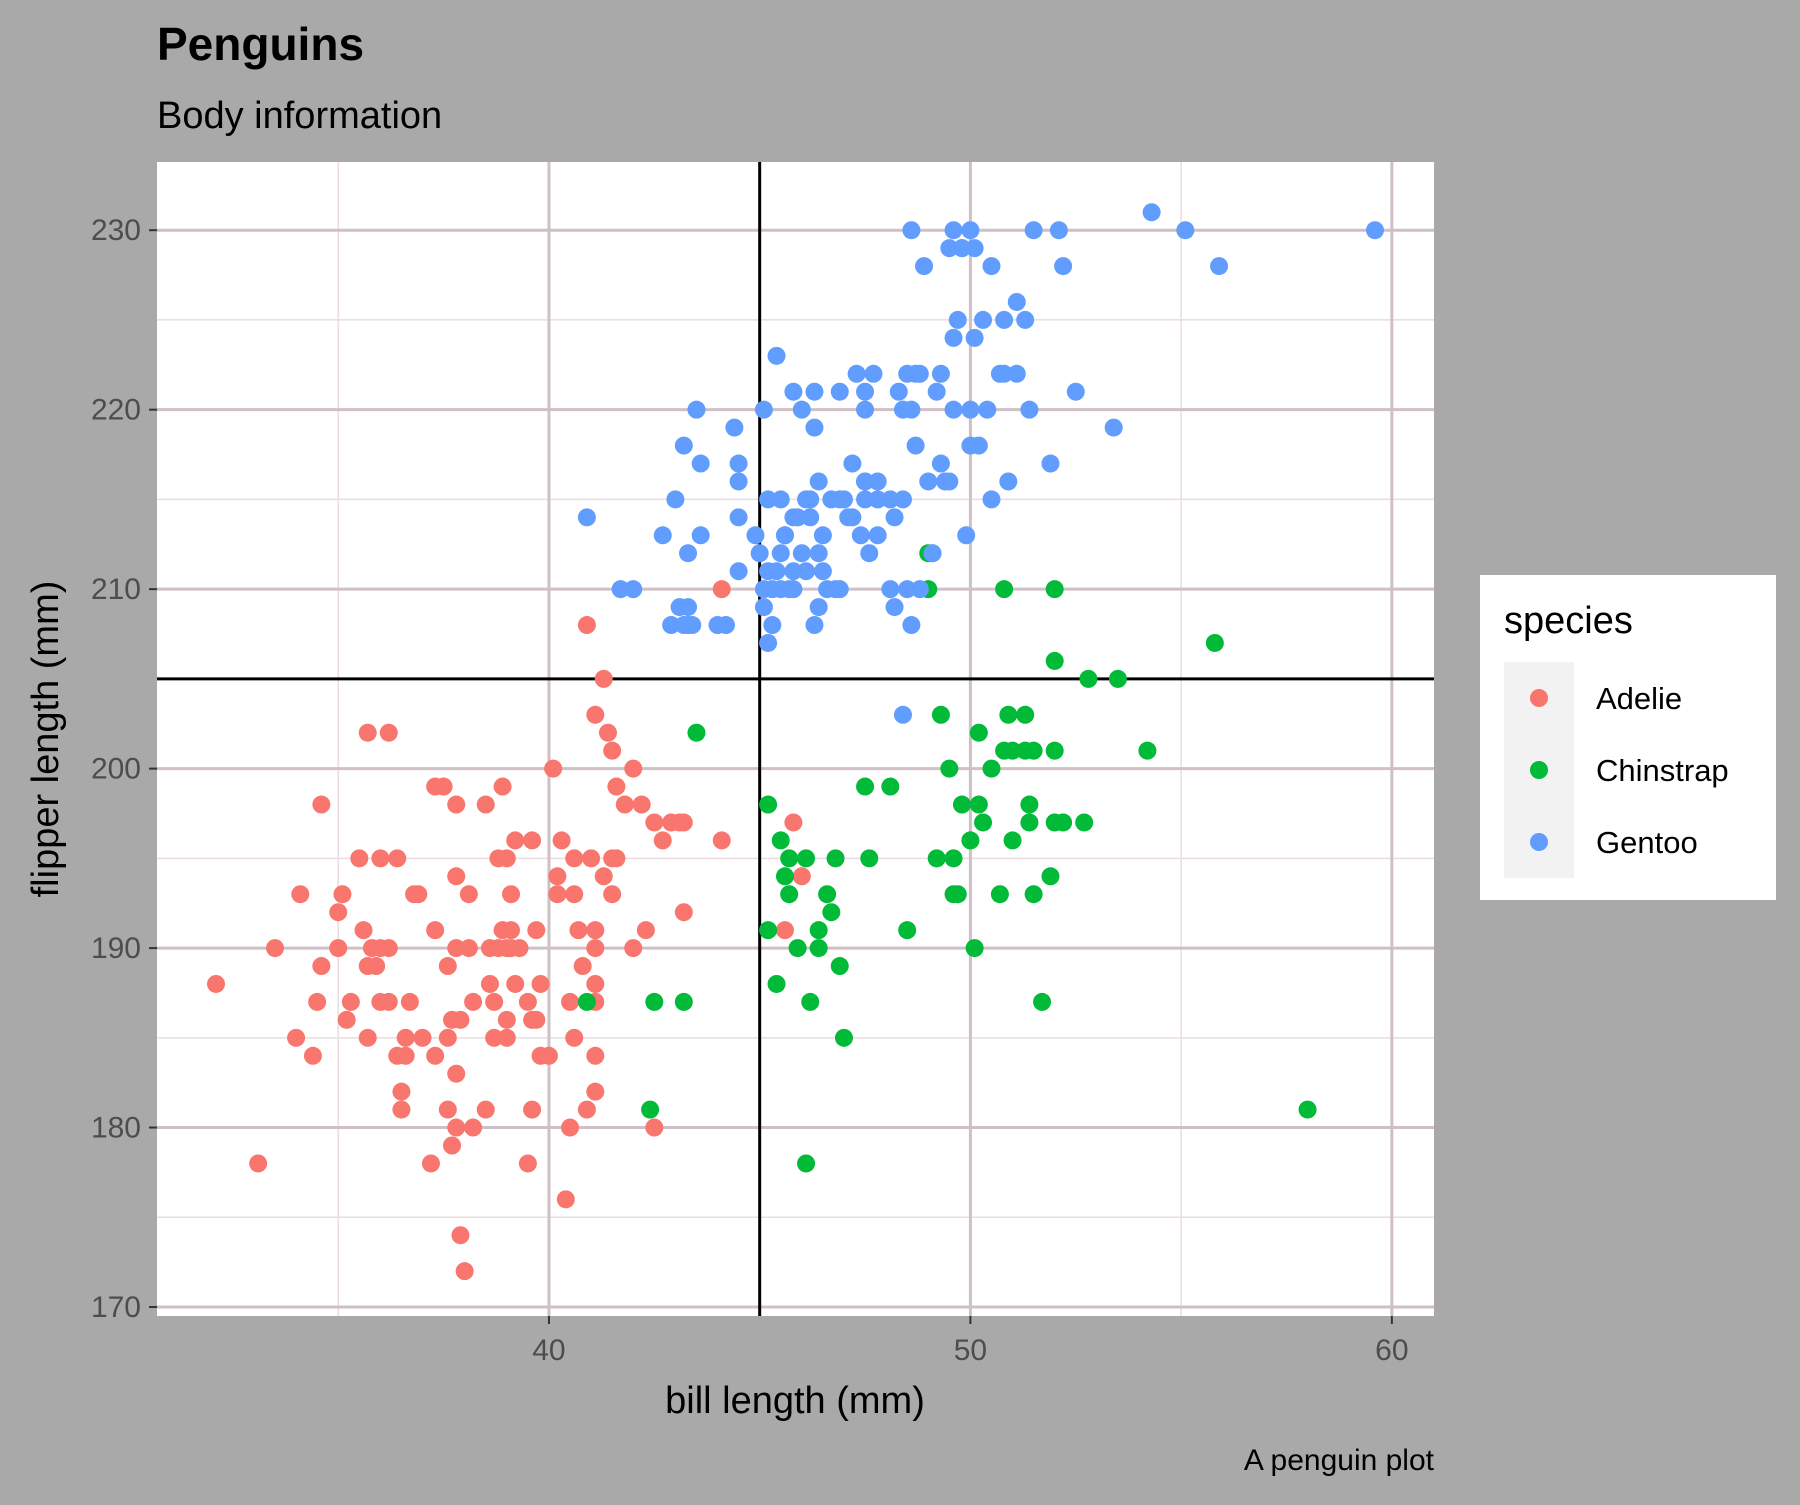  Describe the element at coordinates (1568, 621) in the screenshot. I see `legend-title: species` at that location.